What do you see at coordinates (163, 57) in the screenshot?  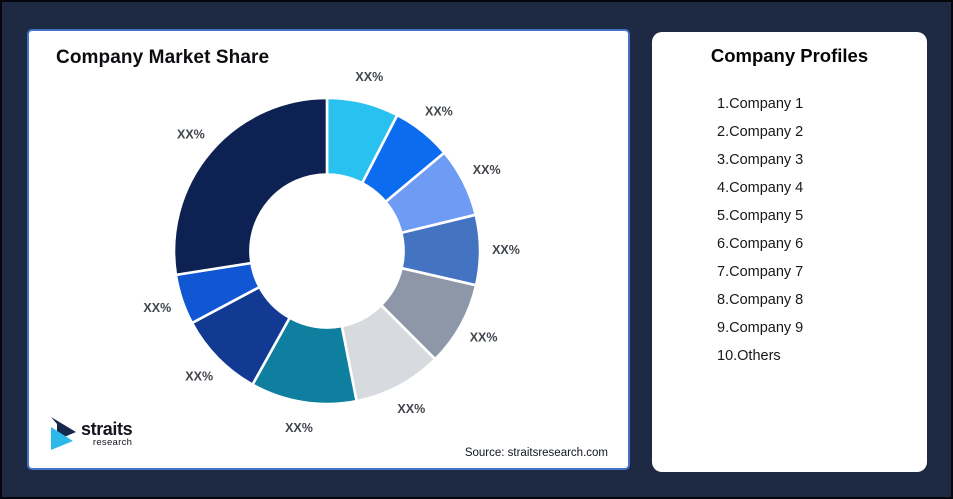 I see `chart-title: Company Market Share` at bounding box center [163, 57].